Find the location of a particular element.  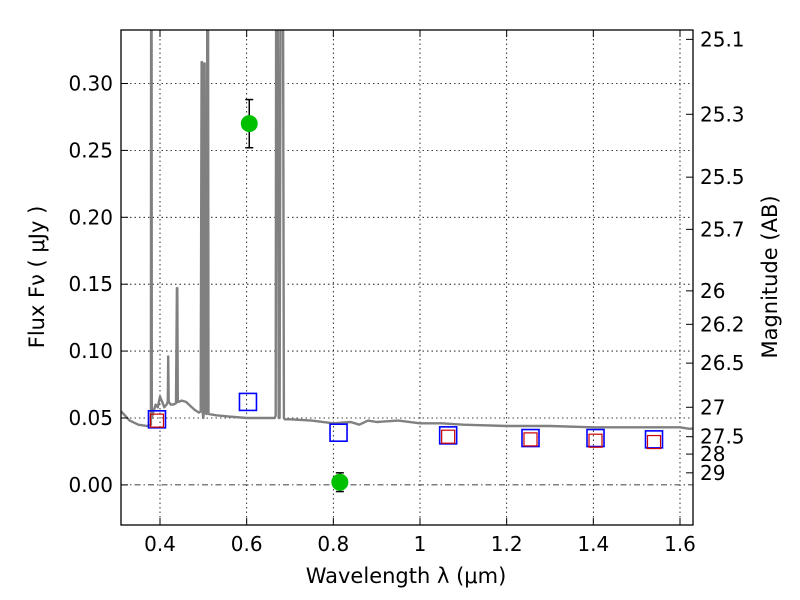

y-tick-labels: 0.00 0.05 0.10 0.15 0.20 0.25 0.30 is located at coordinates (90, 284).